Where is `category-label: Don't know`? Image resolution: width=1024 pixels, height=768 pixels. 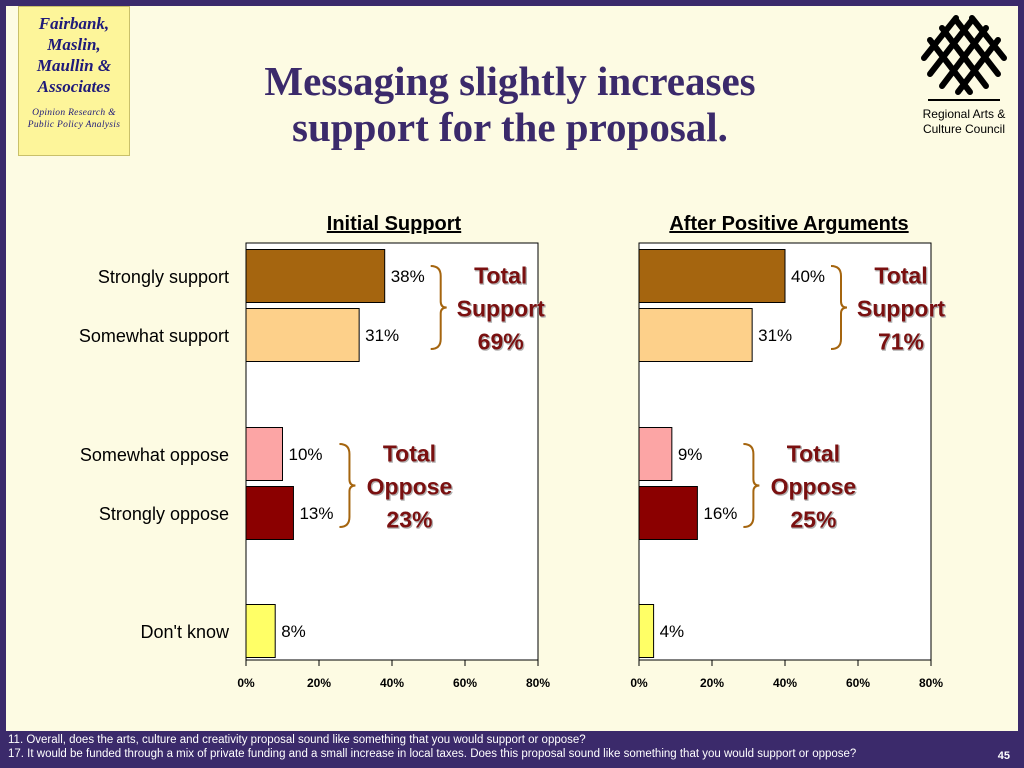
category-label: Don't know is located at coordinates (185, 632).